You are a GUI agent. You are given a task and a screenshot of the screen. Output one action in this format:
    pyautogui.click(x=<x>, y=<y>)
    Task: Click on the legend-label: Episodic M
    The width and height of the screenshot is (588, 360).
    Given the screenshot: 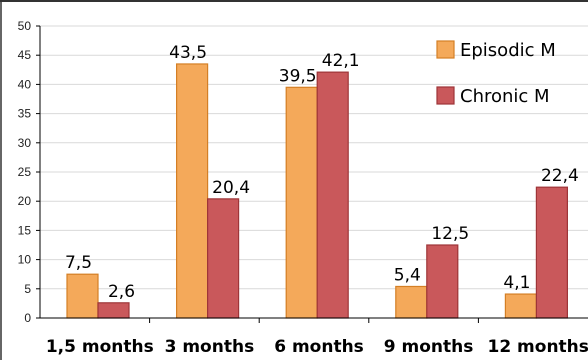 What is the action you would take?
    pyautogui.click(x=508, y=50)
    